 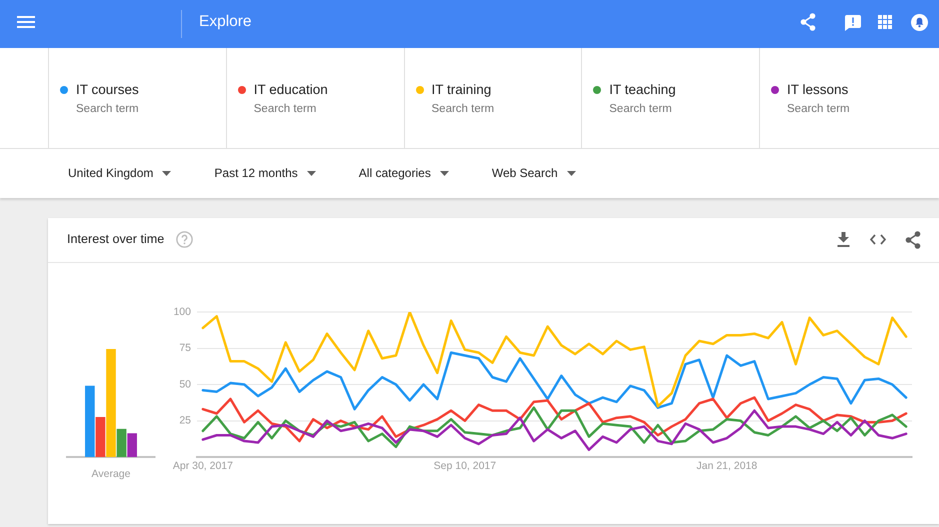 What do you see at coordinates (182, 312) in the screenshot?
I see `y-tick-label: 100` at bounding box center [182, 312].